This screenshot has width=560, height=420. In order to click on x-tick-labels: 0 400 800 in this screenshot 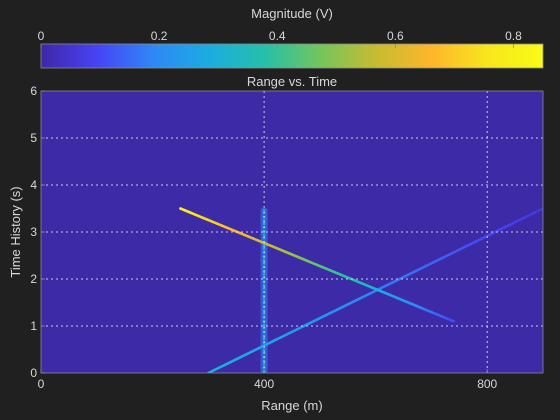, I will do `click(268, 384)`.